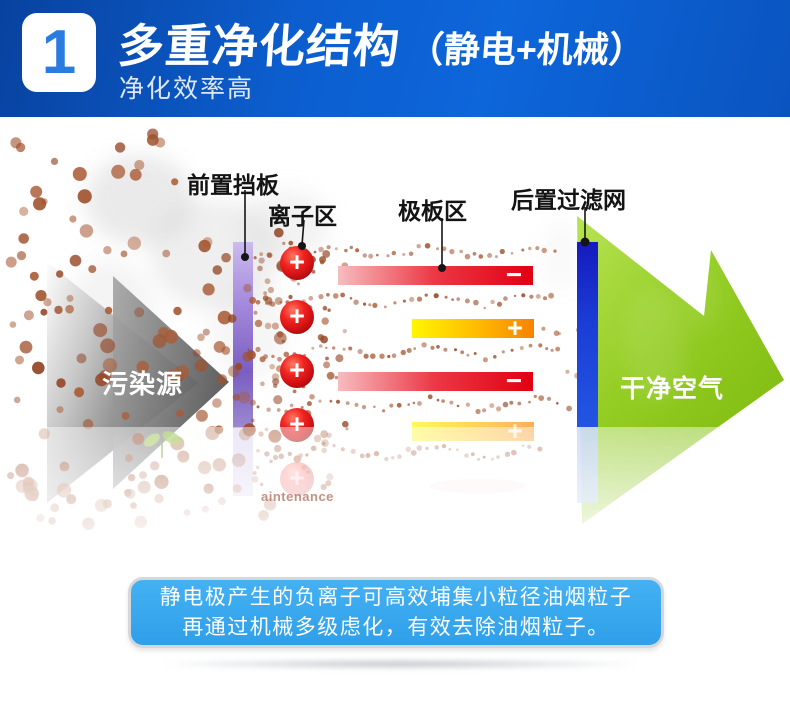  What do you see at coordinates (568, 200) in the screenshot?
I see `label-rear-filter: 后置过滤网` at bounding box center [568, 200].